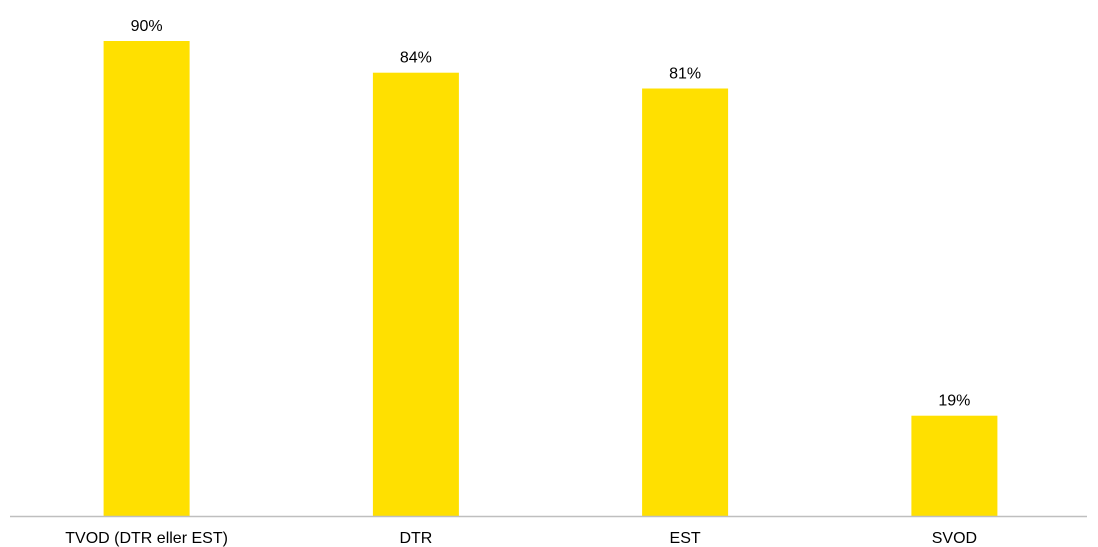  I want to click on x-tick-label-3: SVOD, so click(954, 538).